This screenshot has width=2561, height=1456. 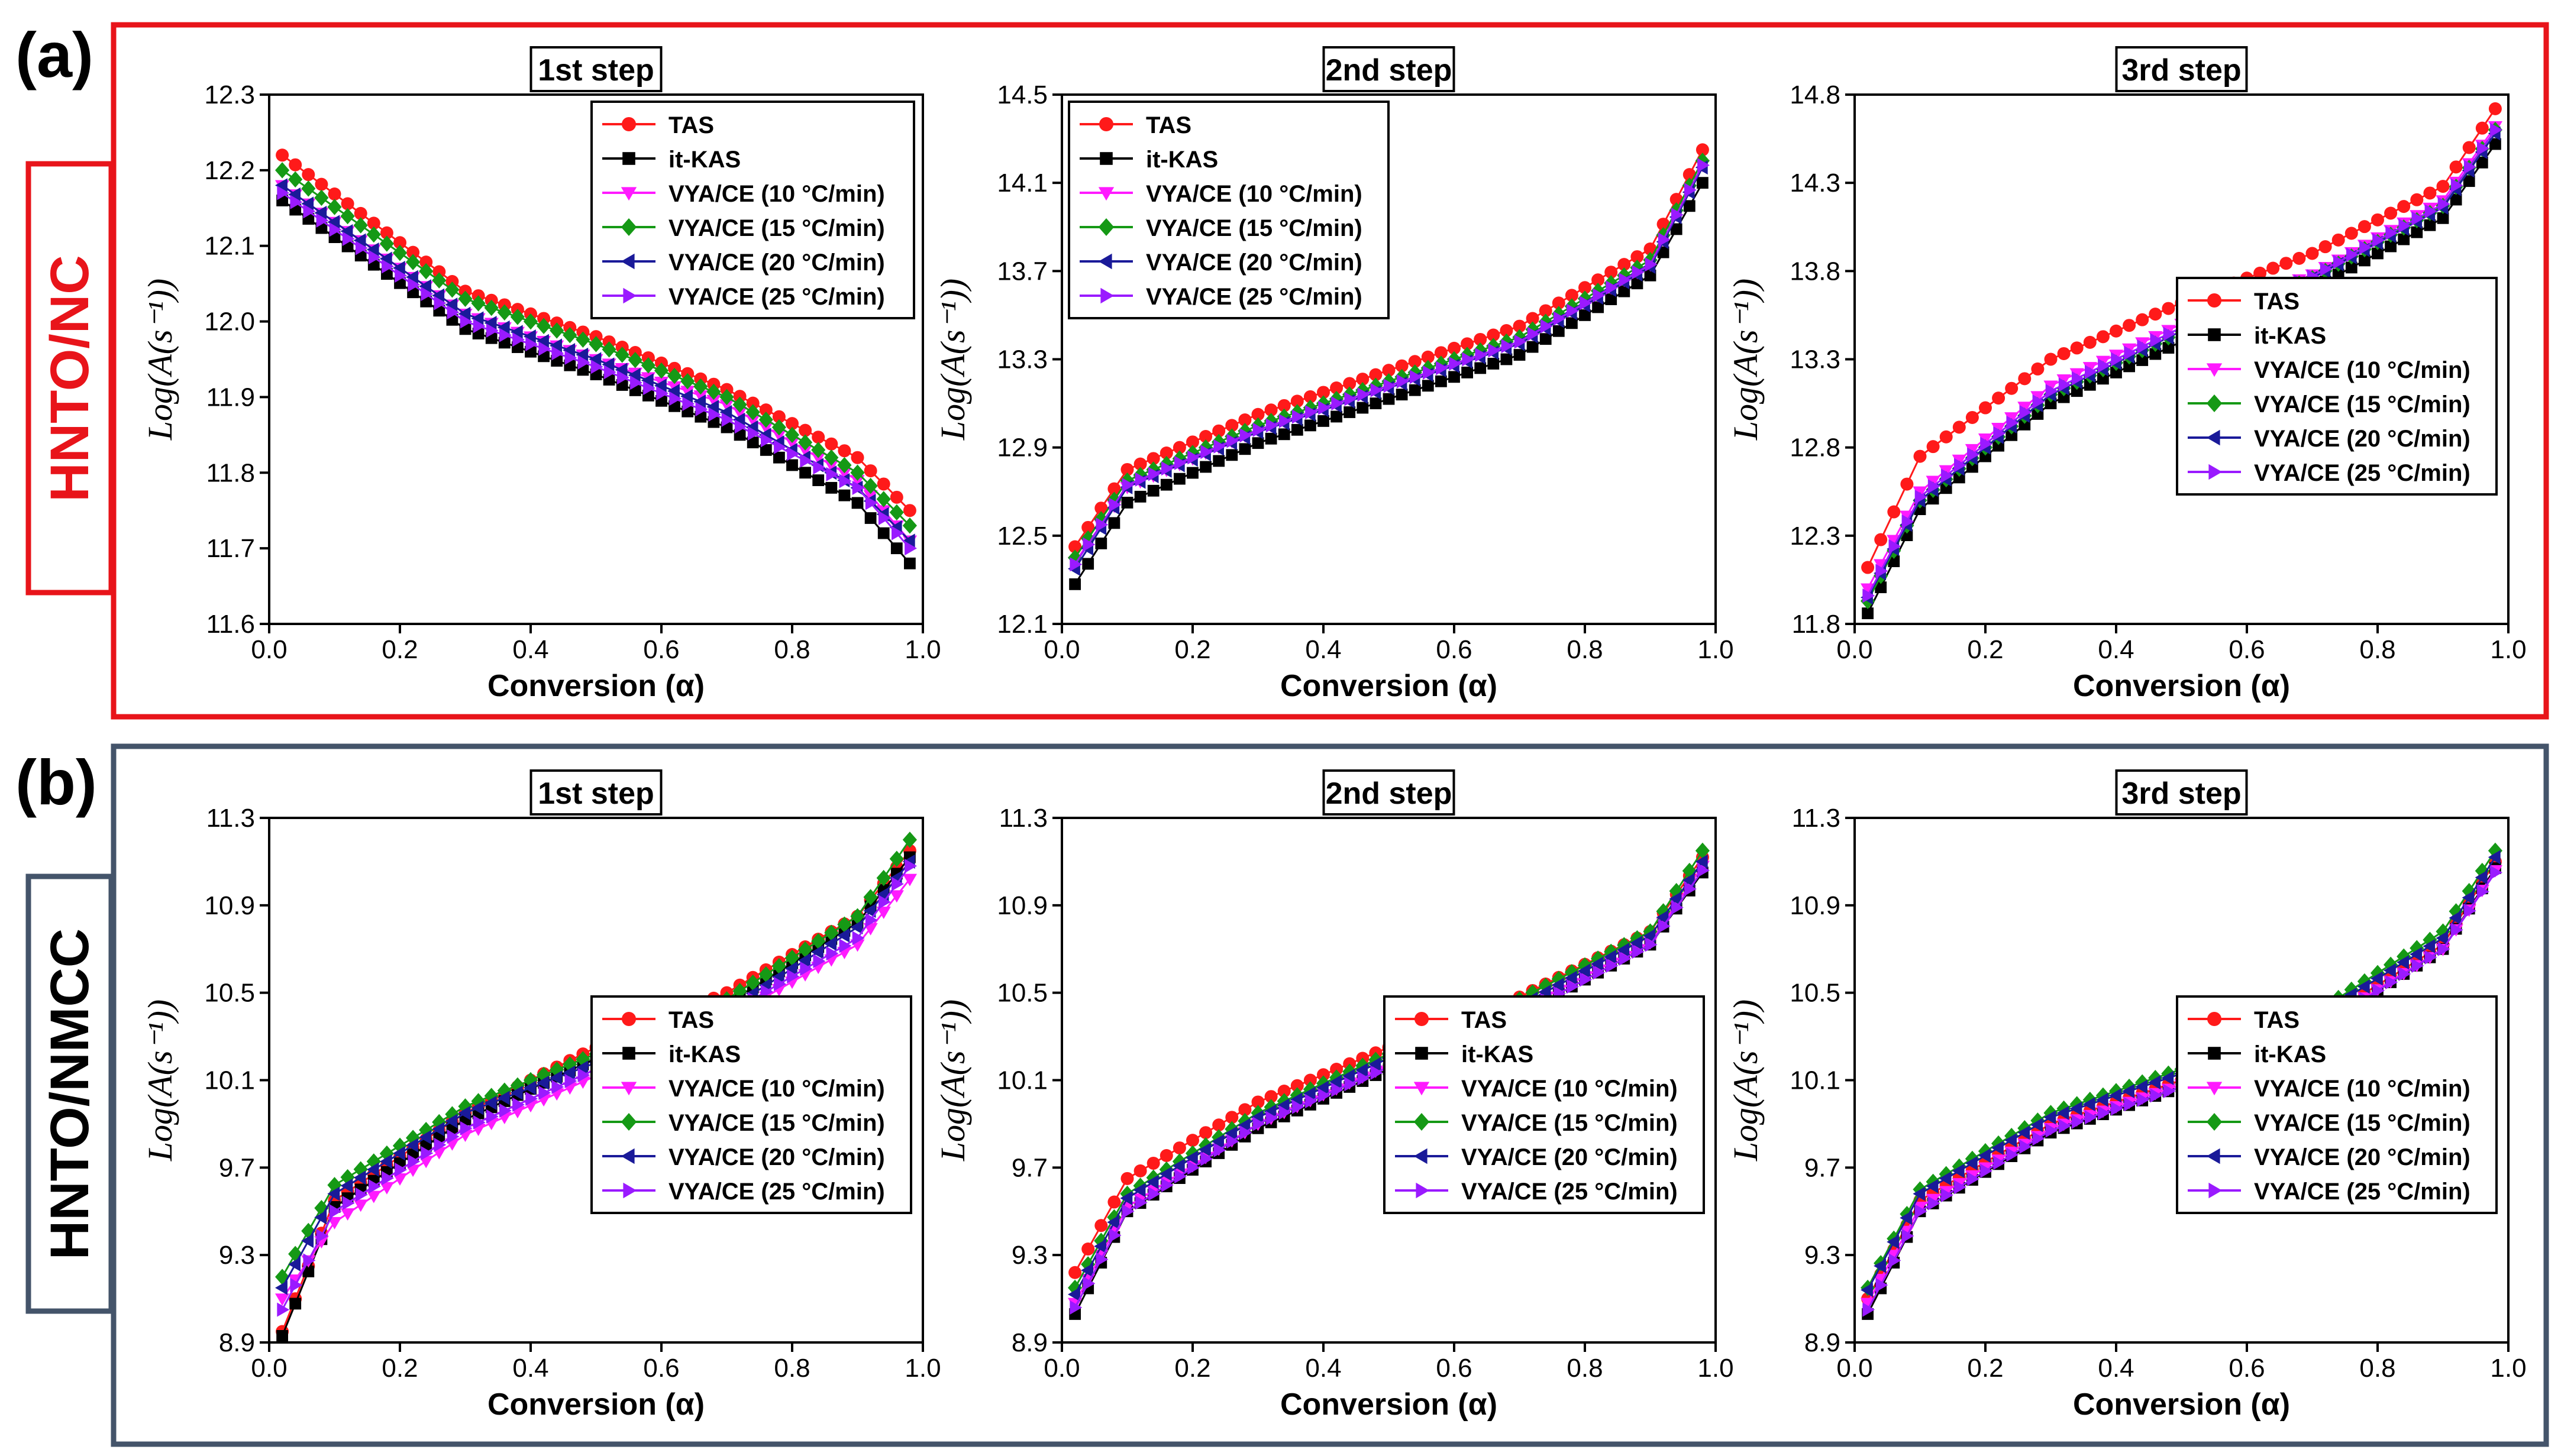 I want to click on y-tick-label: 12.3, so click(x=229, y=94).